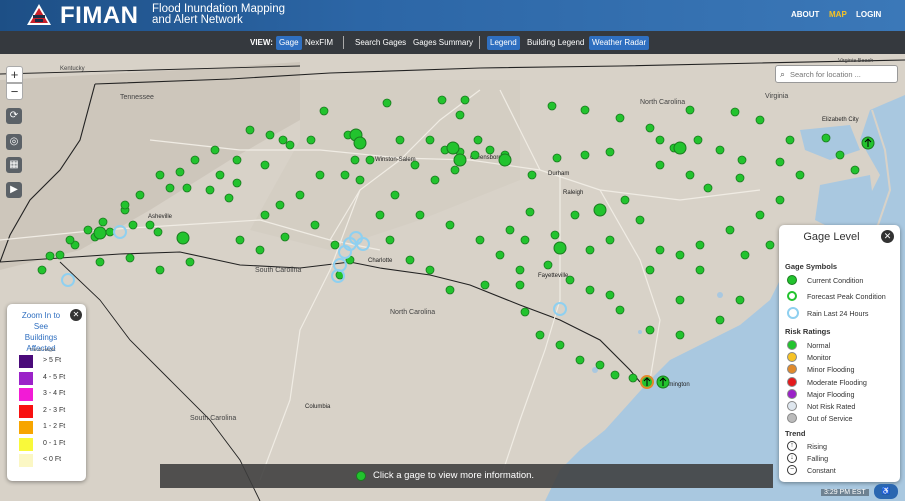  I want to click on buildings-legend-close-button: ✕, so click(76, 315).